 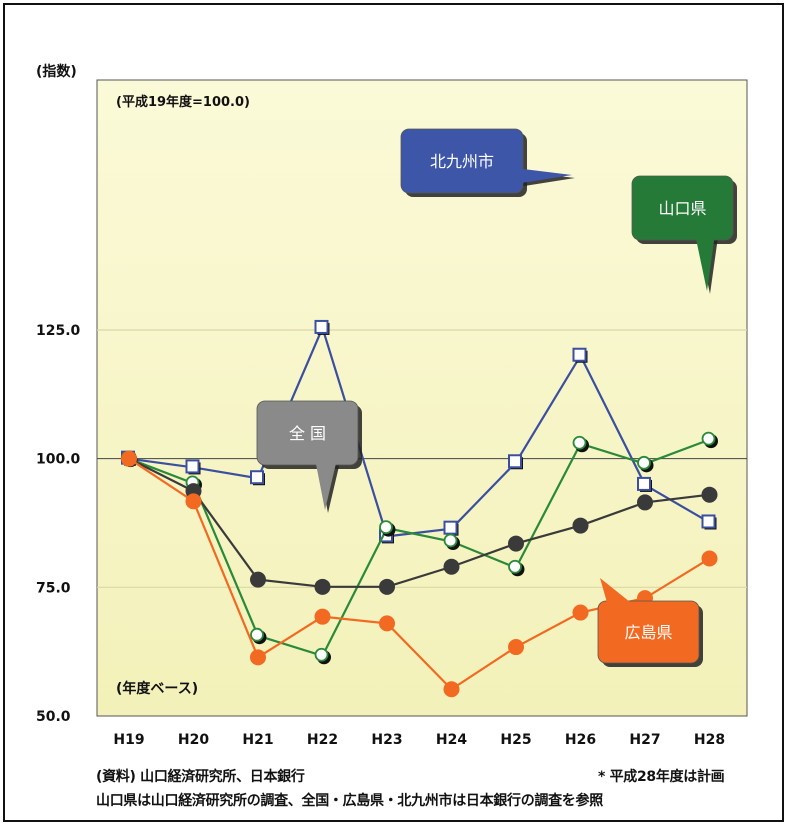 What do you see at coordinates (709, 740) in the screenshot?
I see `x-tick-label: H28` at bounding box center [709, 740].